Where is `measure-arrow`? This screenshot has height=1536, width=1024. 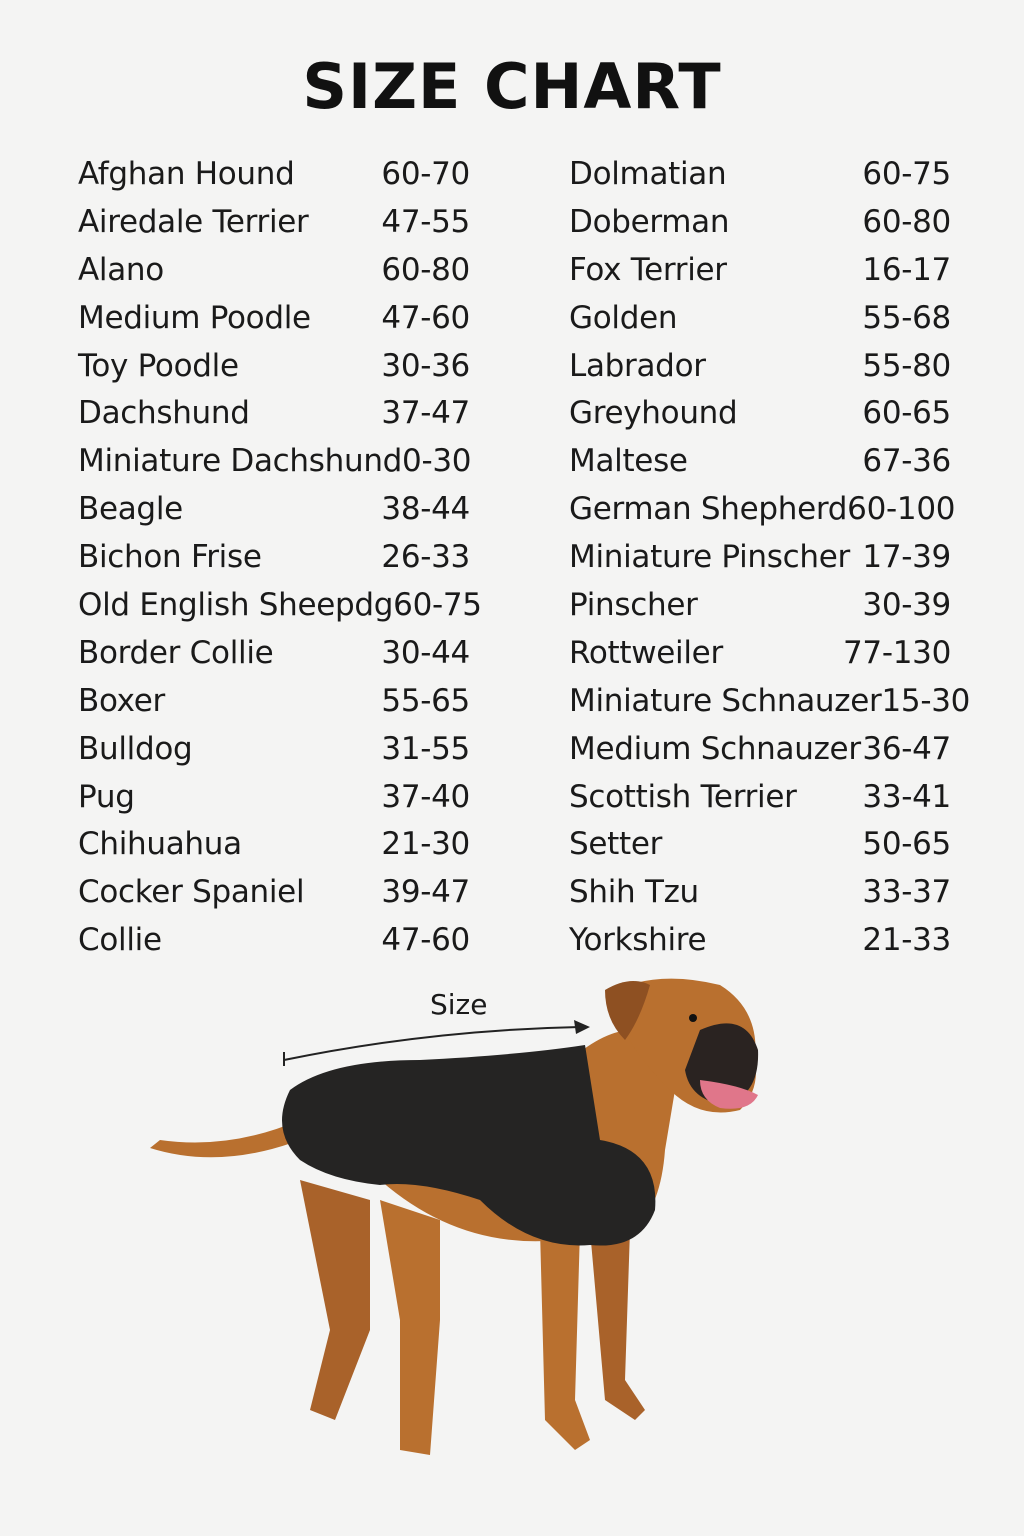 measure-arrow is located at coordinates (436, 1043).